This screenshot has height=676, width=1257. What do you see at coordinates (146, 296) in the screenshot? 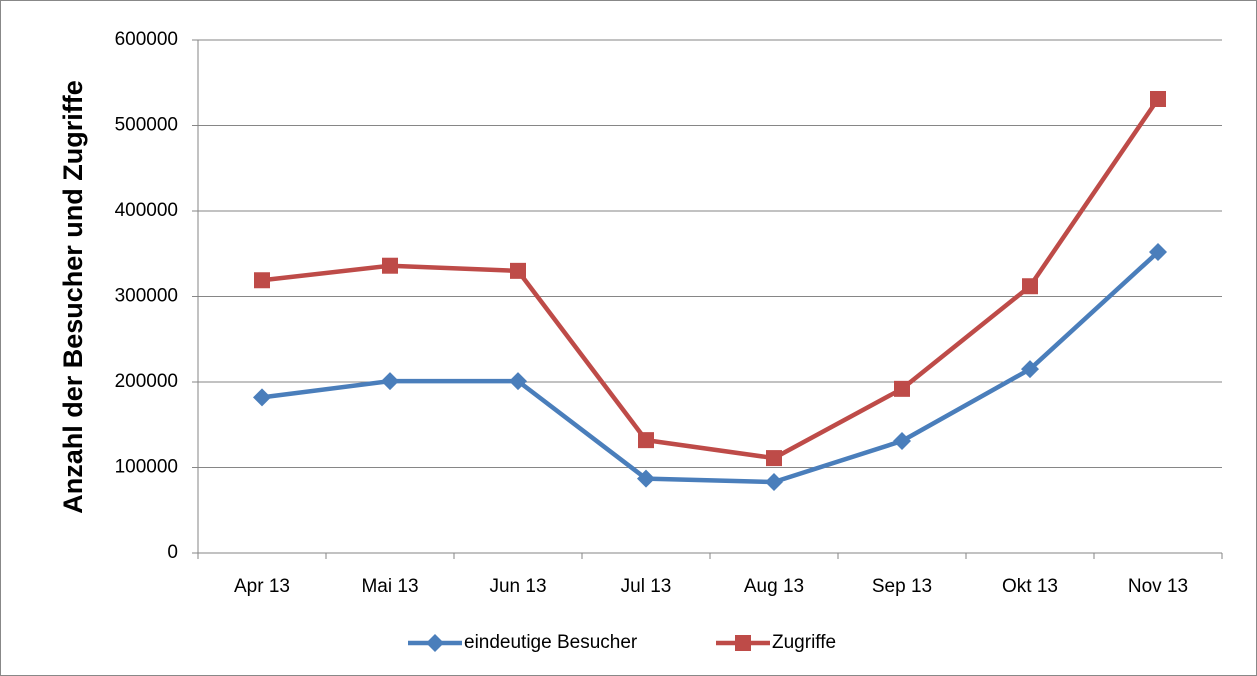
I see `y-tick-label: 300000` at bounding box center [146, 296].